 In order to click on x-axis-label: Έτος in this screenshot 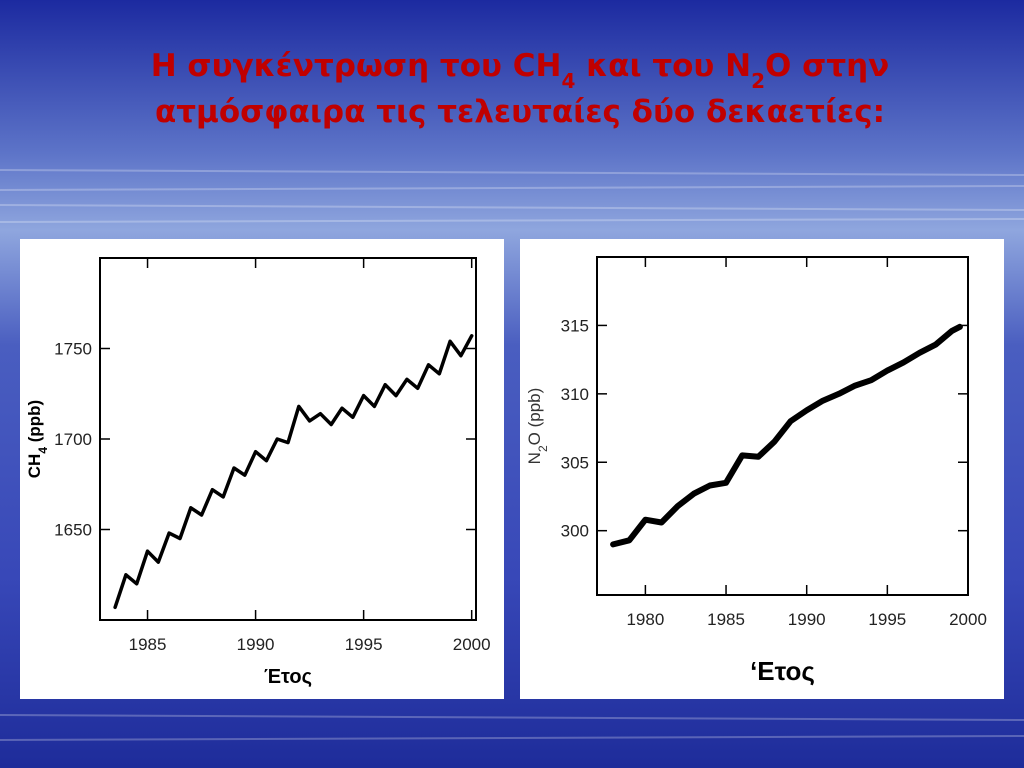, I will do `click(288, 677)`.